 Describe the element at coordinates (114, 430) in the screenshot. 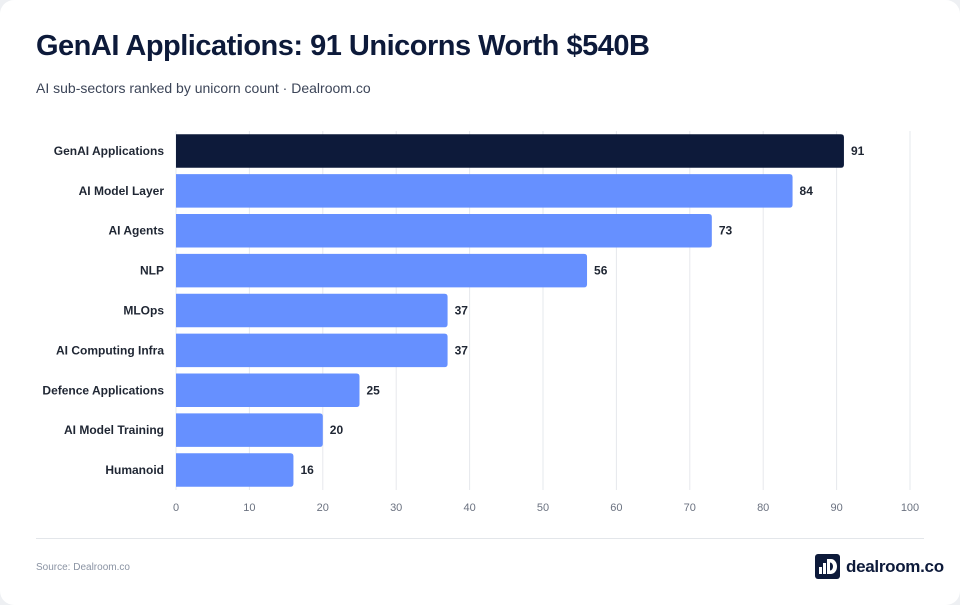

I see `category-label: AI Model Training` at that location.